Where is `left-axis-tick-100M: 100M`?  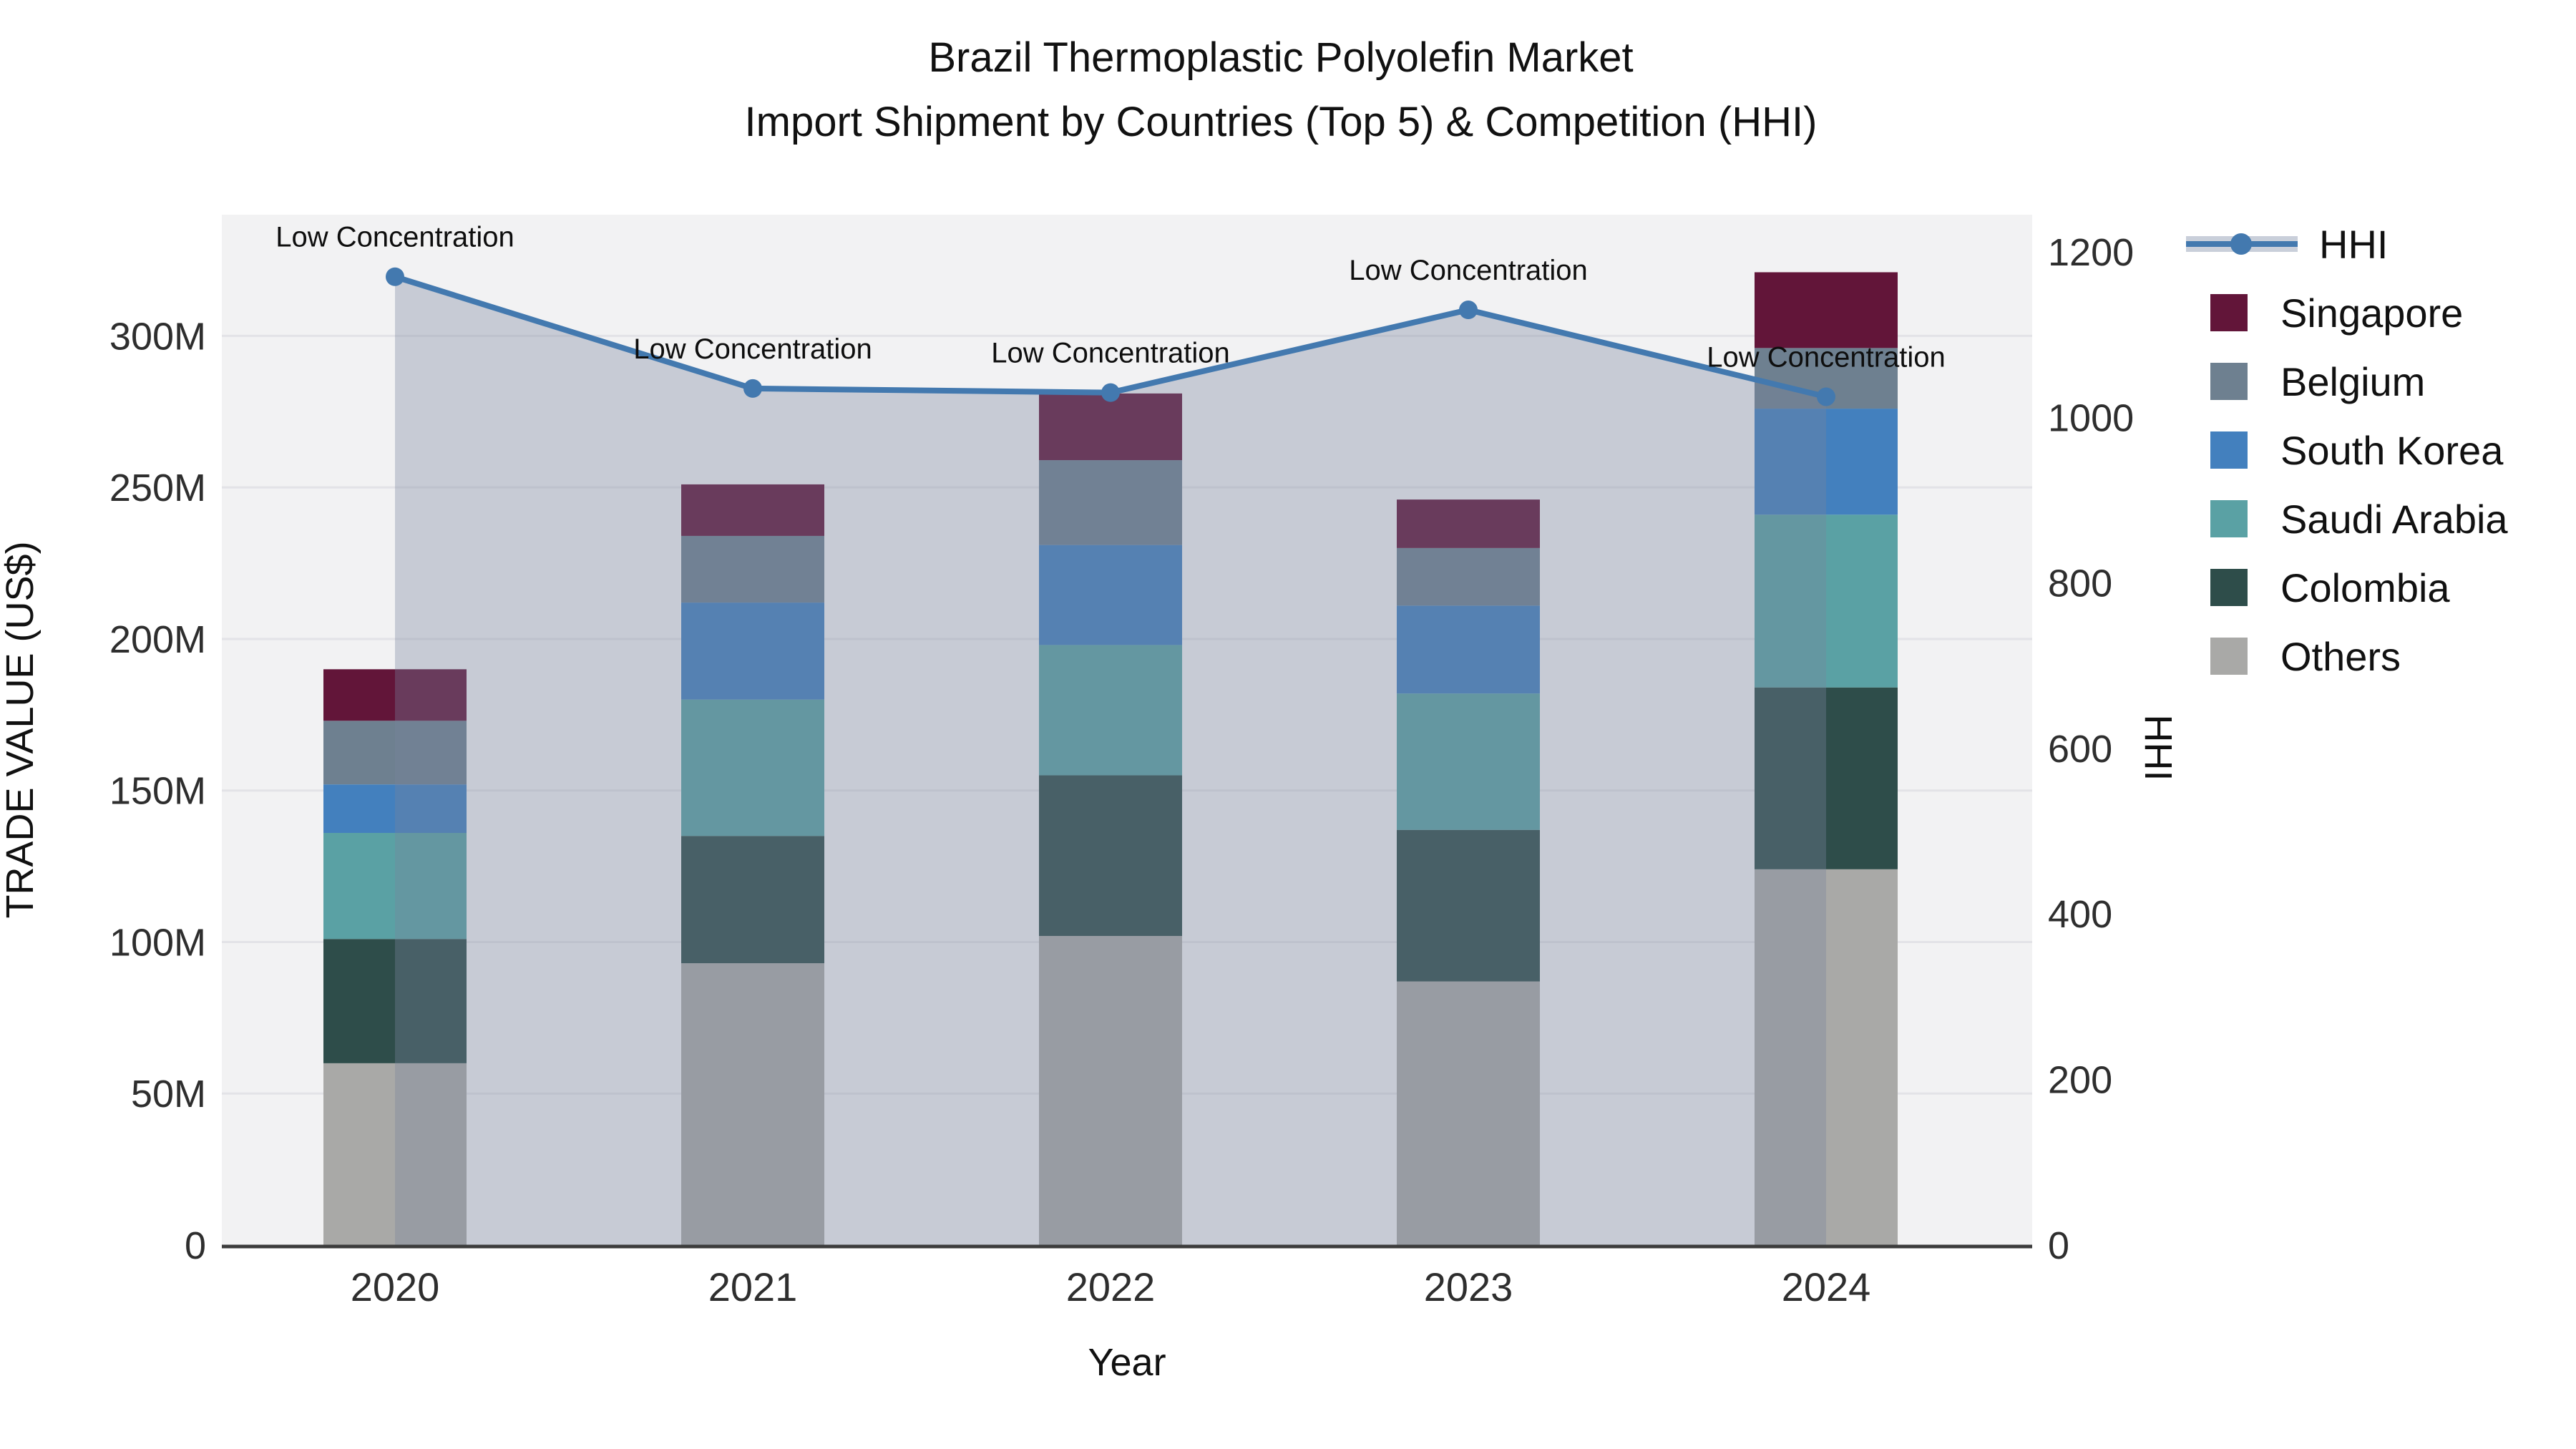
left-axis-tick-100M: 100M is located at coordinates (157, 942).